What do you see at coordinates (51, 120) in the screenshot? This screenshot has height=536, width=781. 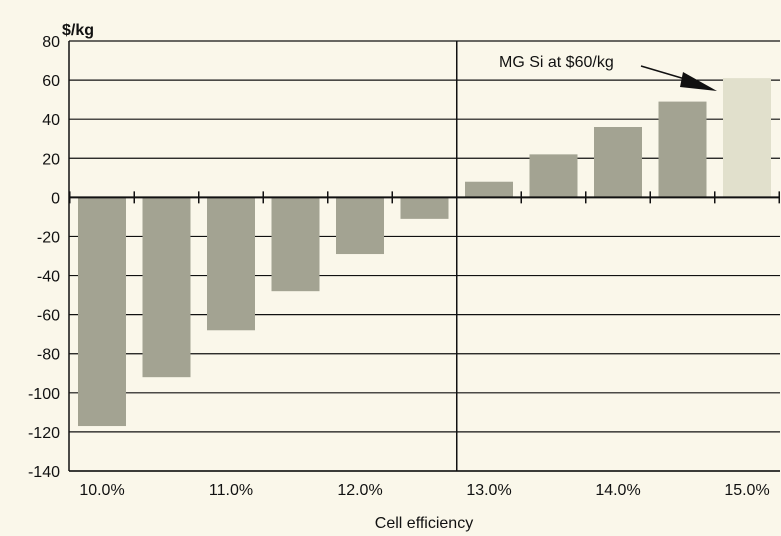 I see `y-tick-label: 40` at bounding box center [51, 120].